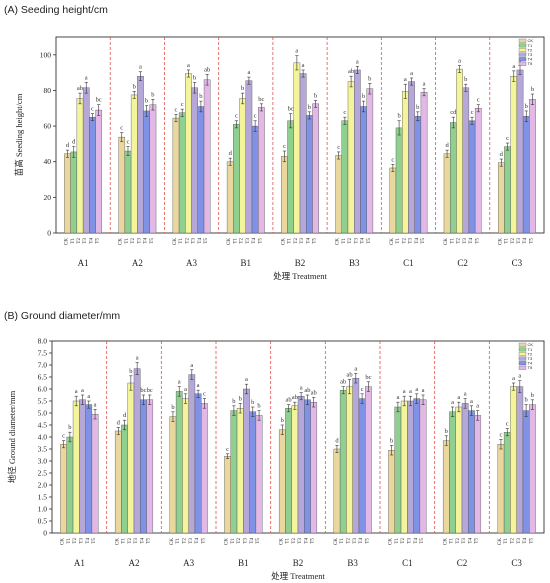  Describe the element at coordinates (478, 474) in the screenshot. I see `panel-b-bar-T5-C2` at that location.